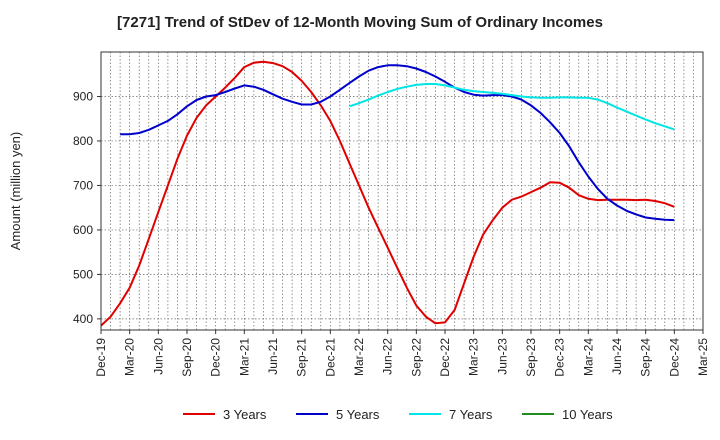  Describe the element at coordinates (244, 357) in the screenshot. I see `x-tick-label: Mar-21` at that location.